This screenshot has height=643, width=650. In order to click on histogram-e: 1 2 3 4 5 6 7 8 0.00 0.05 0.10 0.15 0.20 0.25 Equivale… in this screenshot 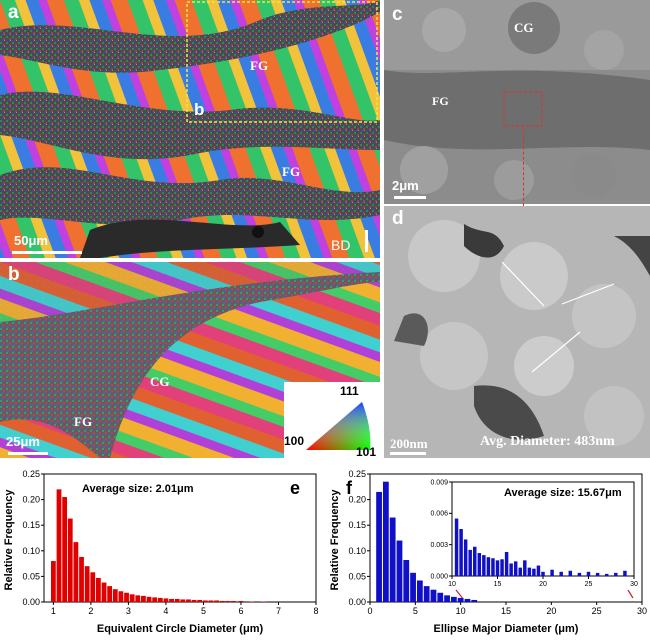, I will do `click(162, 549)`.